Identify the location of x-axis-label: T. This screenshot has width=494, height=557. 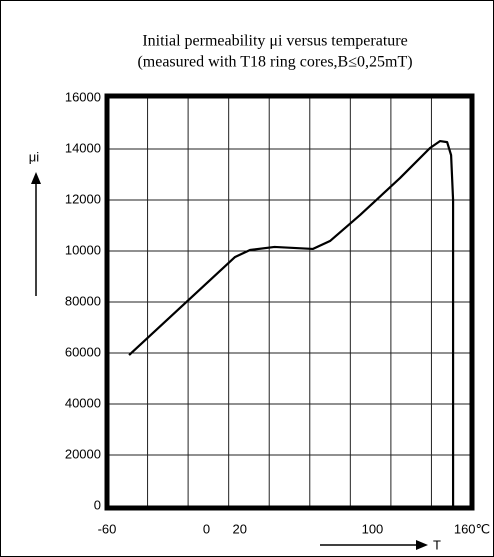
(437, 544).